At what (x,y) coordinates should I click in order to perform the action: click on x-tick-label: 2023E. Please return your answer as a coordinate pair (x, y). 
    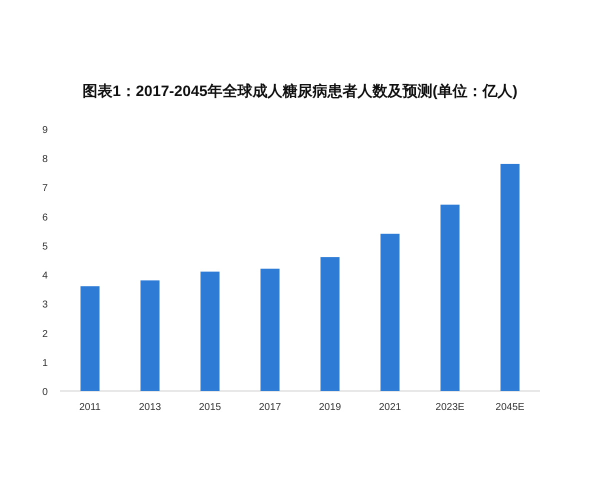
    Looking at the image, I should click on (450, 407).